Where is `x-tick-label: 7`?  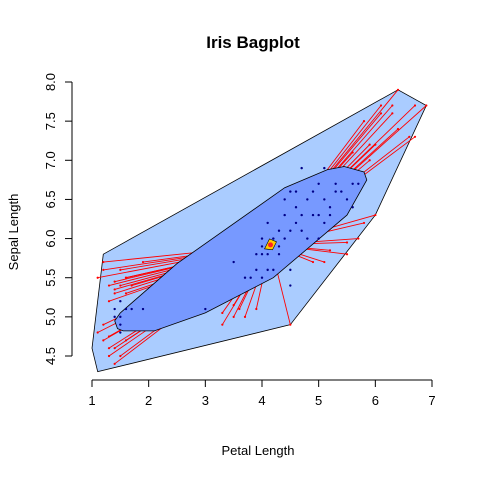
x-tick-label: 7 is located at coordinates (431, 400).